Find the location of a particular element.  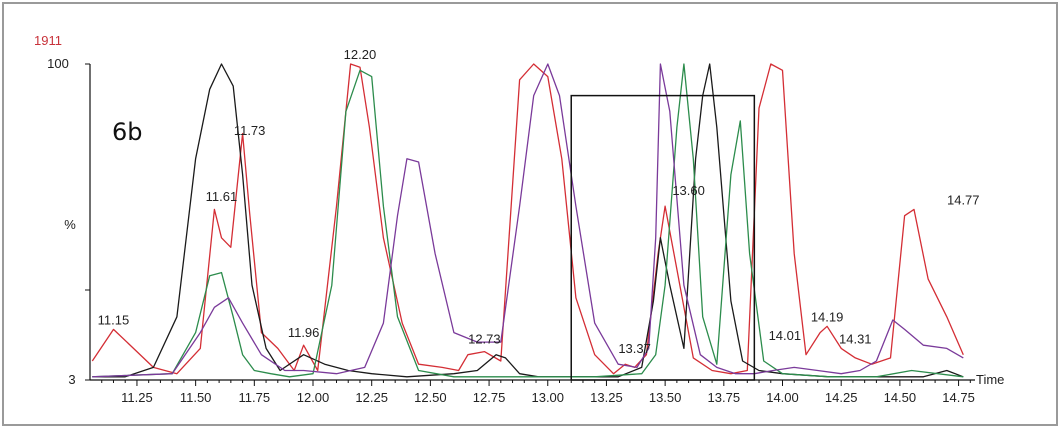

peak-label: 11.15 is located at coordinates (114, 319).